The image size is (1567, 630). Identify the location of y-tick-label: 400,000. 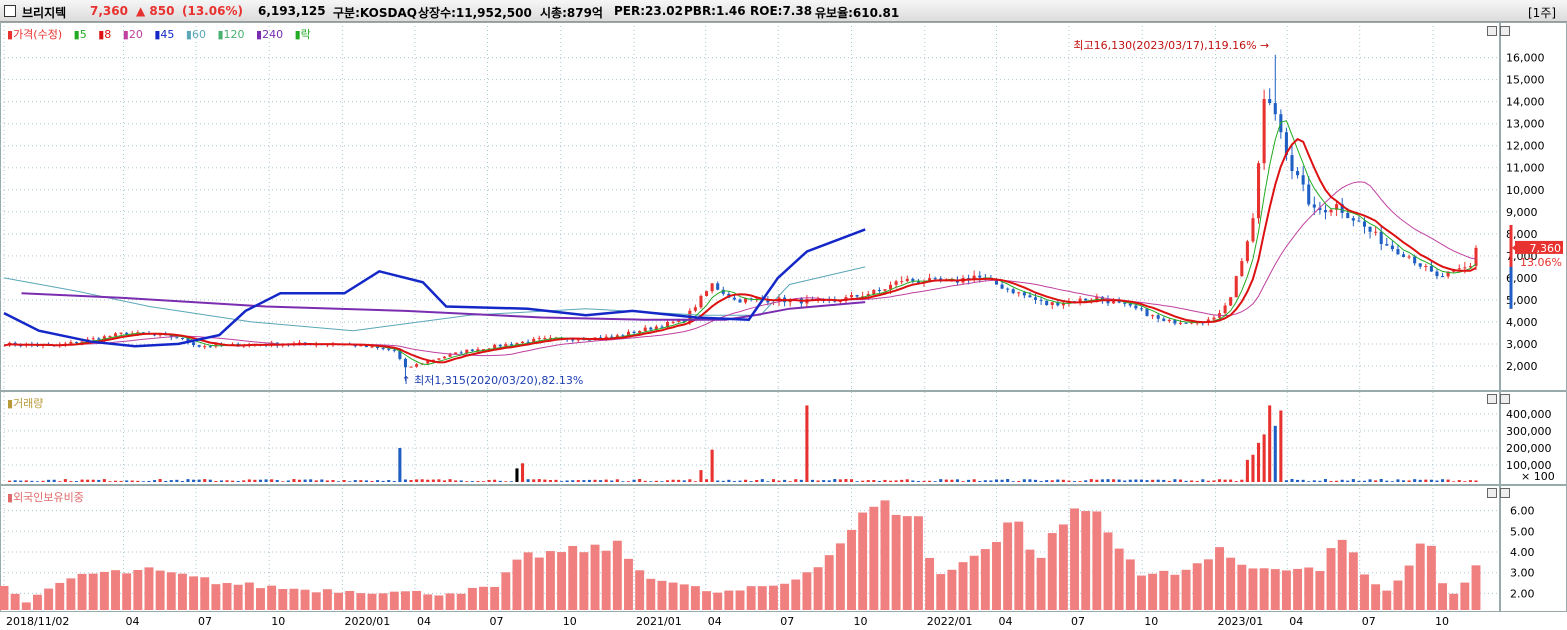
(1529, 414).